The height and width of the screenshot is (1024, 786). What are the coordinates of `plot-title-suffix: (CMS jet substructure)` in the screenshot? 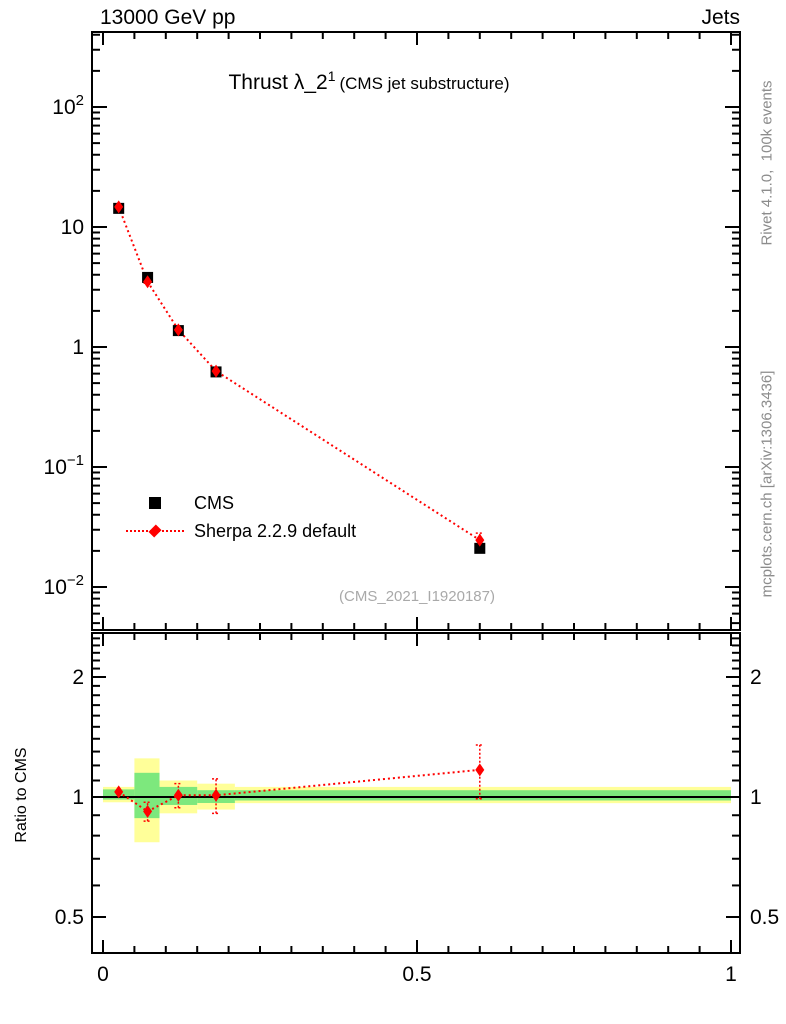 It's located at (424, 83).